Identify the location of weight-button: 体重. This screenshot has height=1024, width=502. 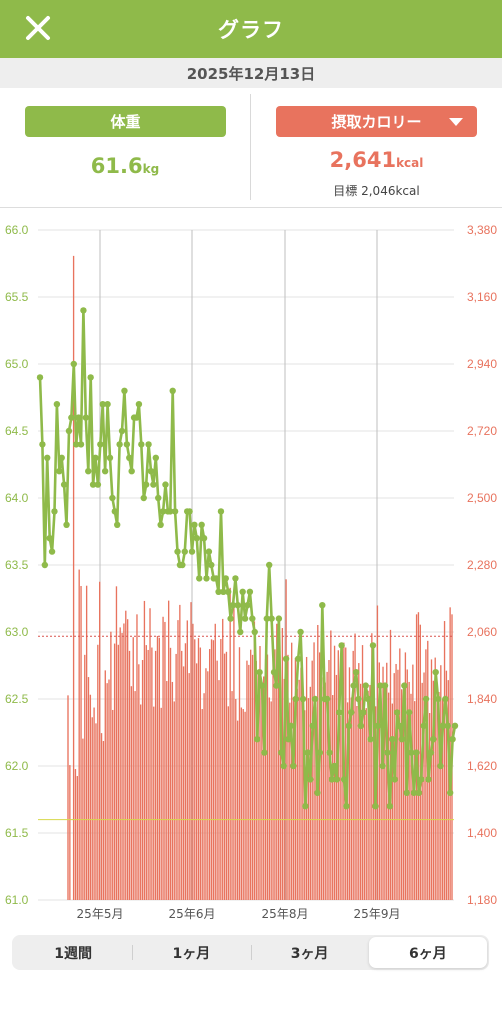
(125, 121).